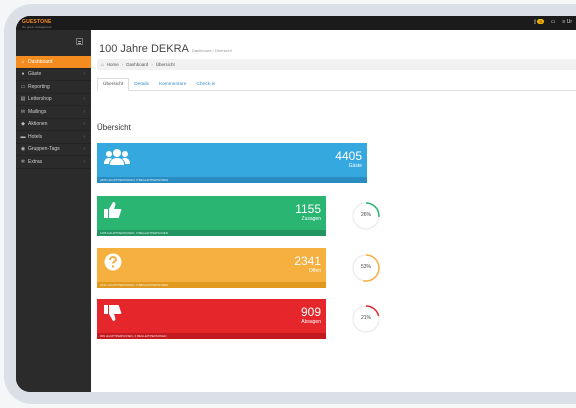  Describe the element at coordinates (44, 149) in the screenshot. I see `sidebar-item-label: Gruppen-Tags` at that location.